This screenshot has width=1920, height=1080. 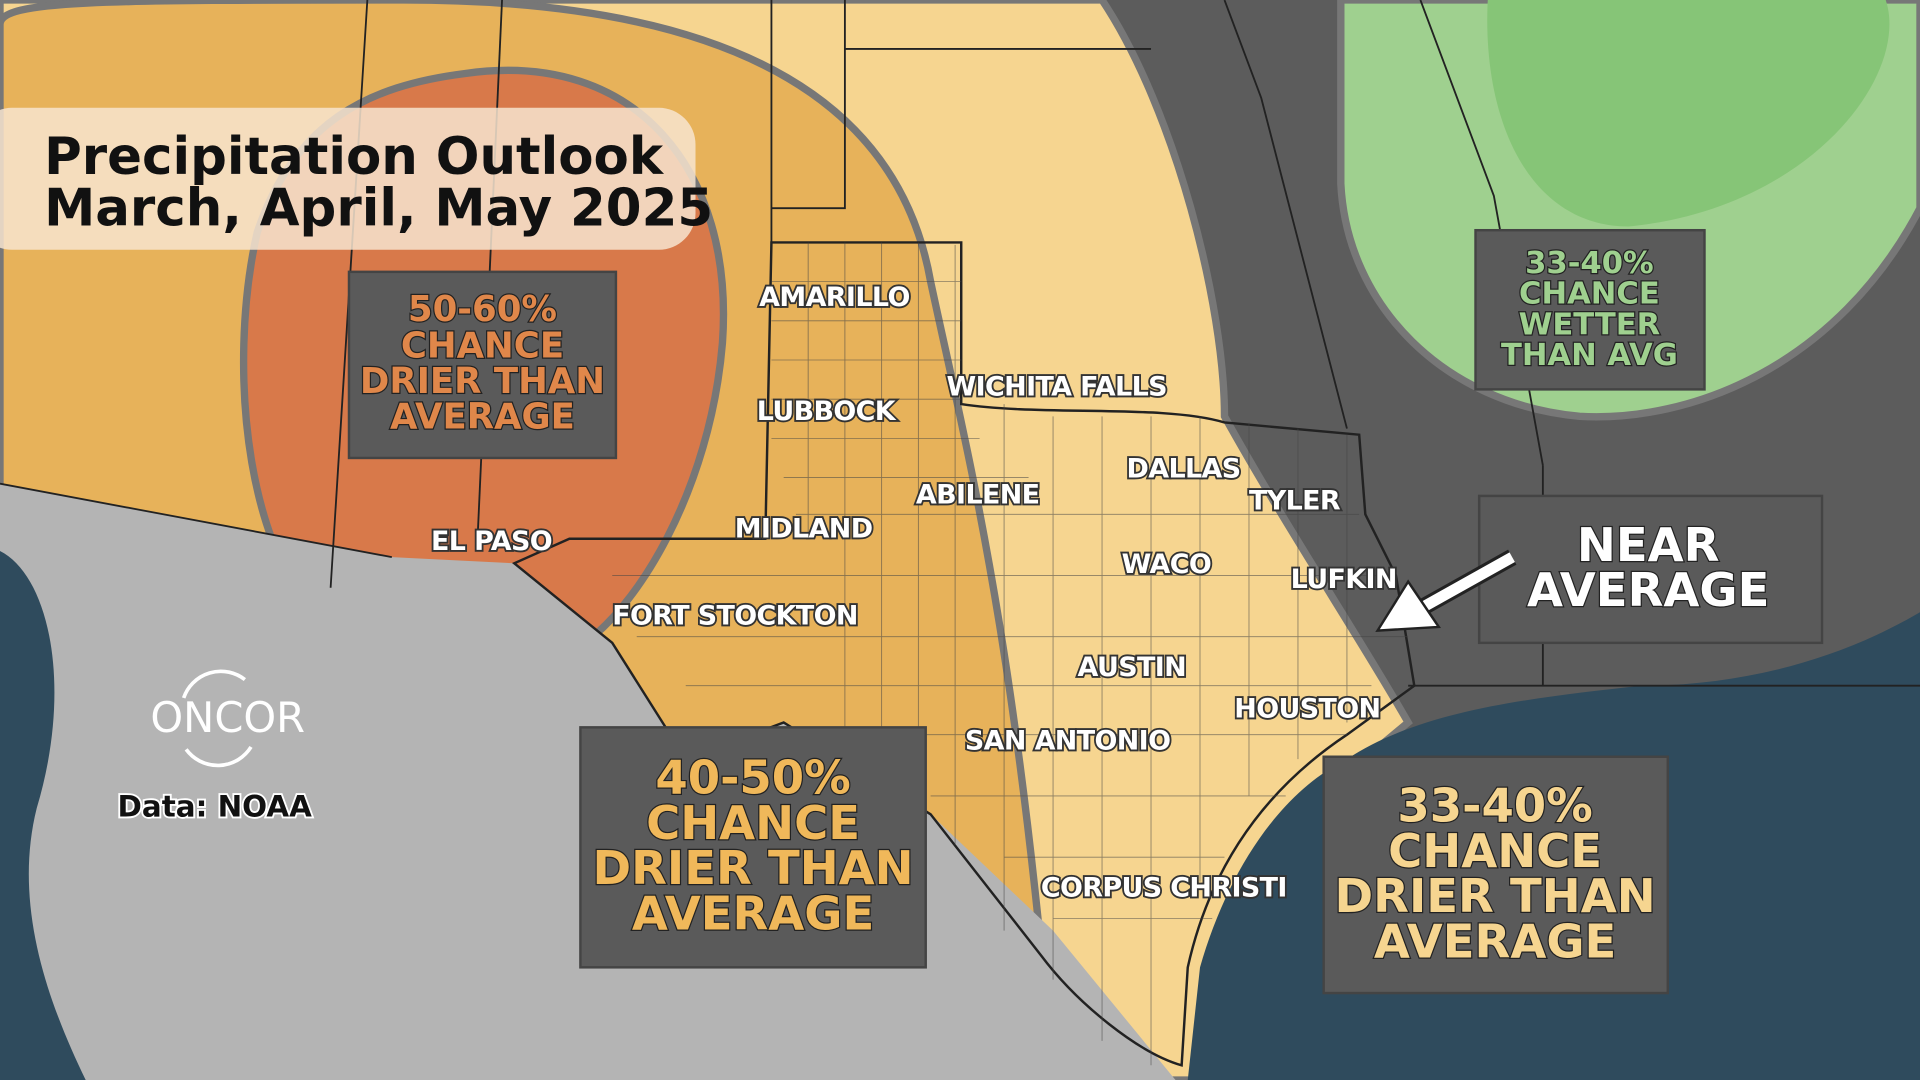 I want to click on city-label: SAN ANTONIO, so click(x=1067, y=740).